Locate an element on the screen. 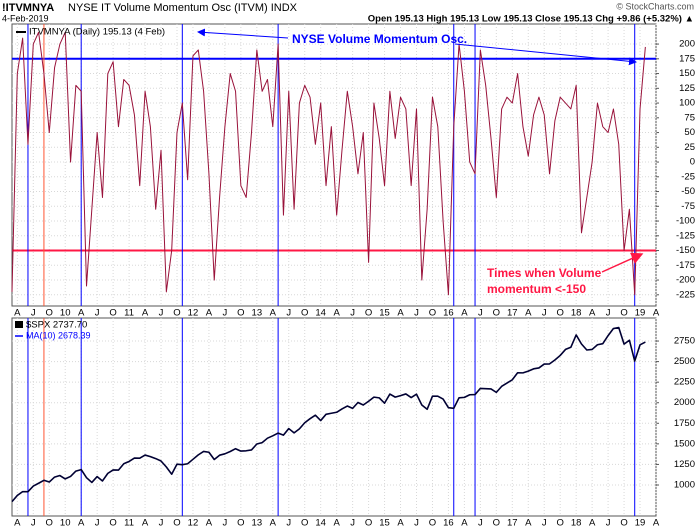  y-tick-label: 200 is located at coordinates (687, 44).